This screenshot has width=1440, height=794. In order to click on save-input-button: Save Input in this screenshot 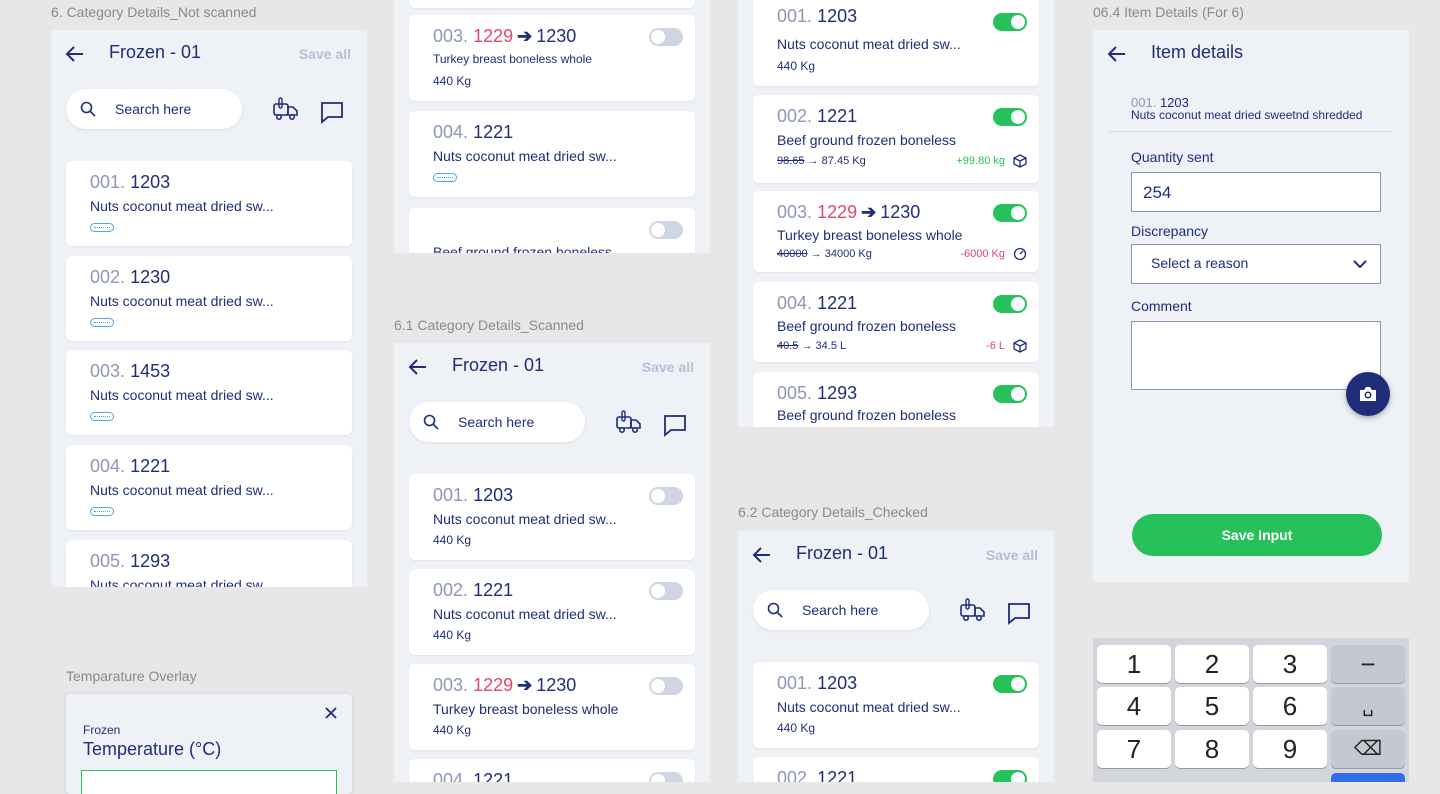, I will do `click(1257, 535)`.